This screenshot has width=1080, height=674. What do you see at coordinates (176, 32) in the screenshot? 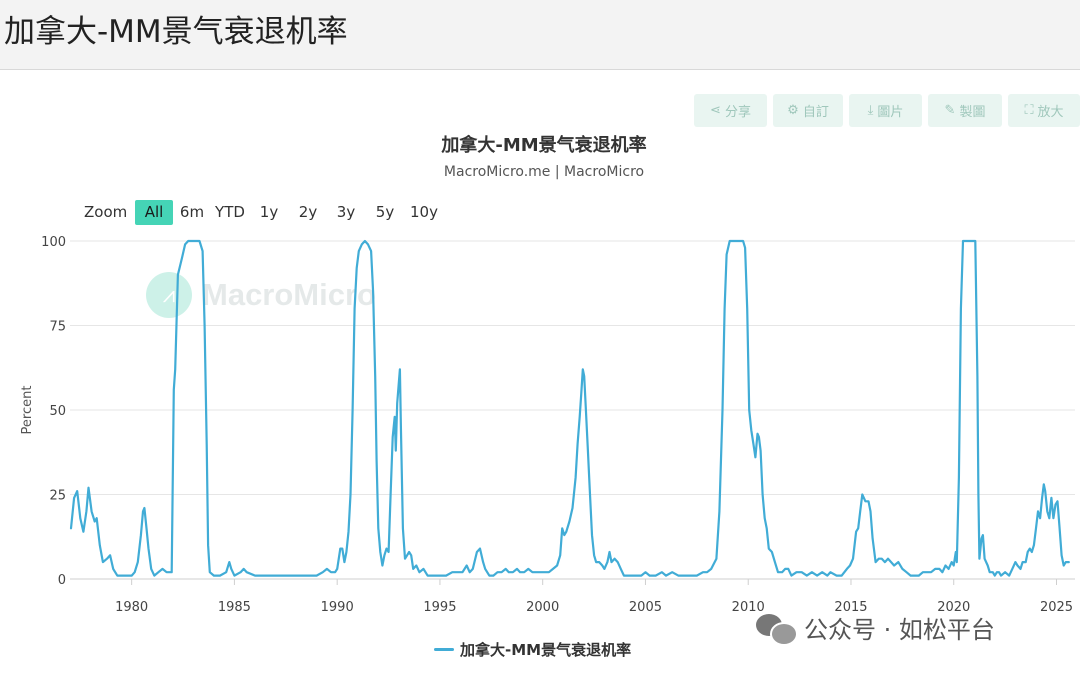
I see `page-title: 加拿大-MM景气衰退机率` at bounding box center [176, 32].